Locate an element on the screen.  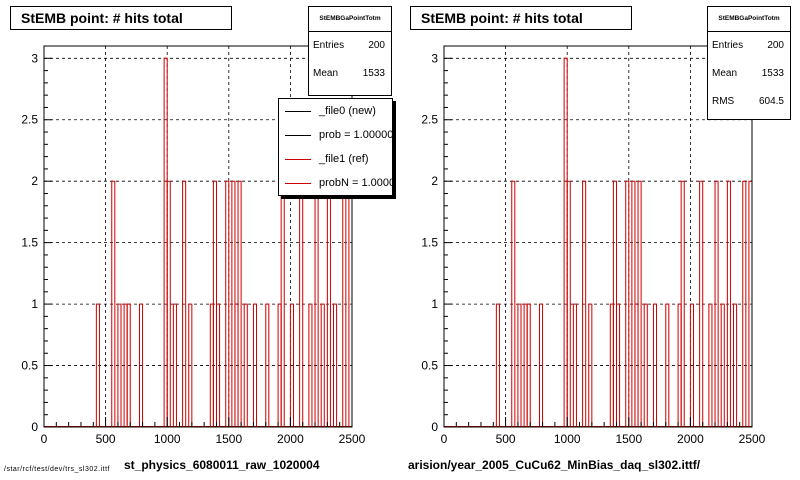
left-x-axis-title: st_physics_6080011_raw_1020004 is located at coordinates (222, 465).